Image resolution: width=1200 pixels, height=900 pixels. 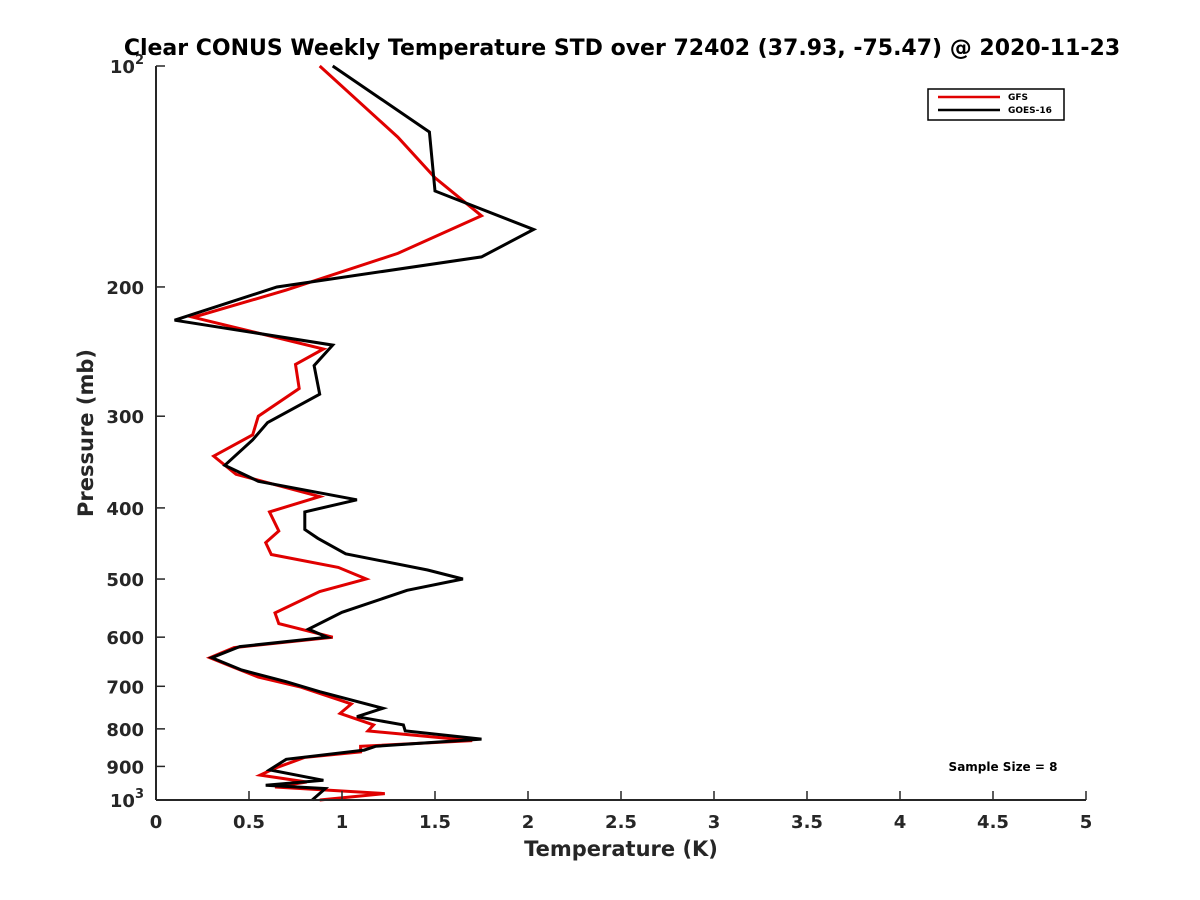 I want to click on y-tick-label: 600, so click(x=125, y=638).